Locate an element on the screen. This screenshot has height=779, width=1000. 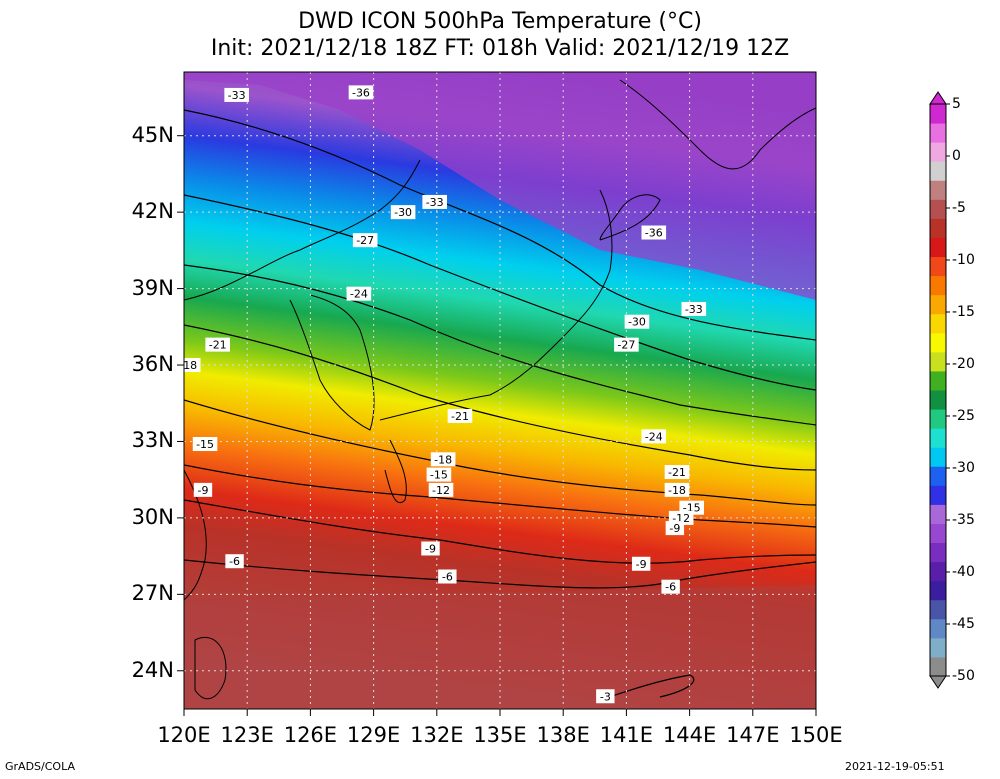
colorbar-label: -30 is located at coordinates (963, 468).